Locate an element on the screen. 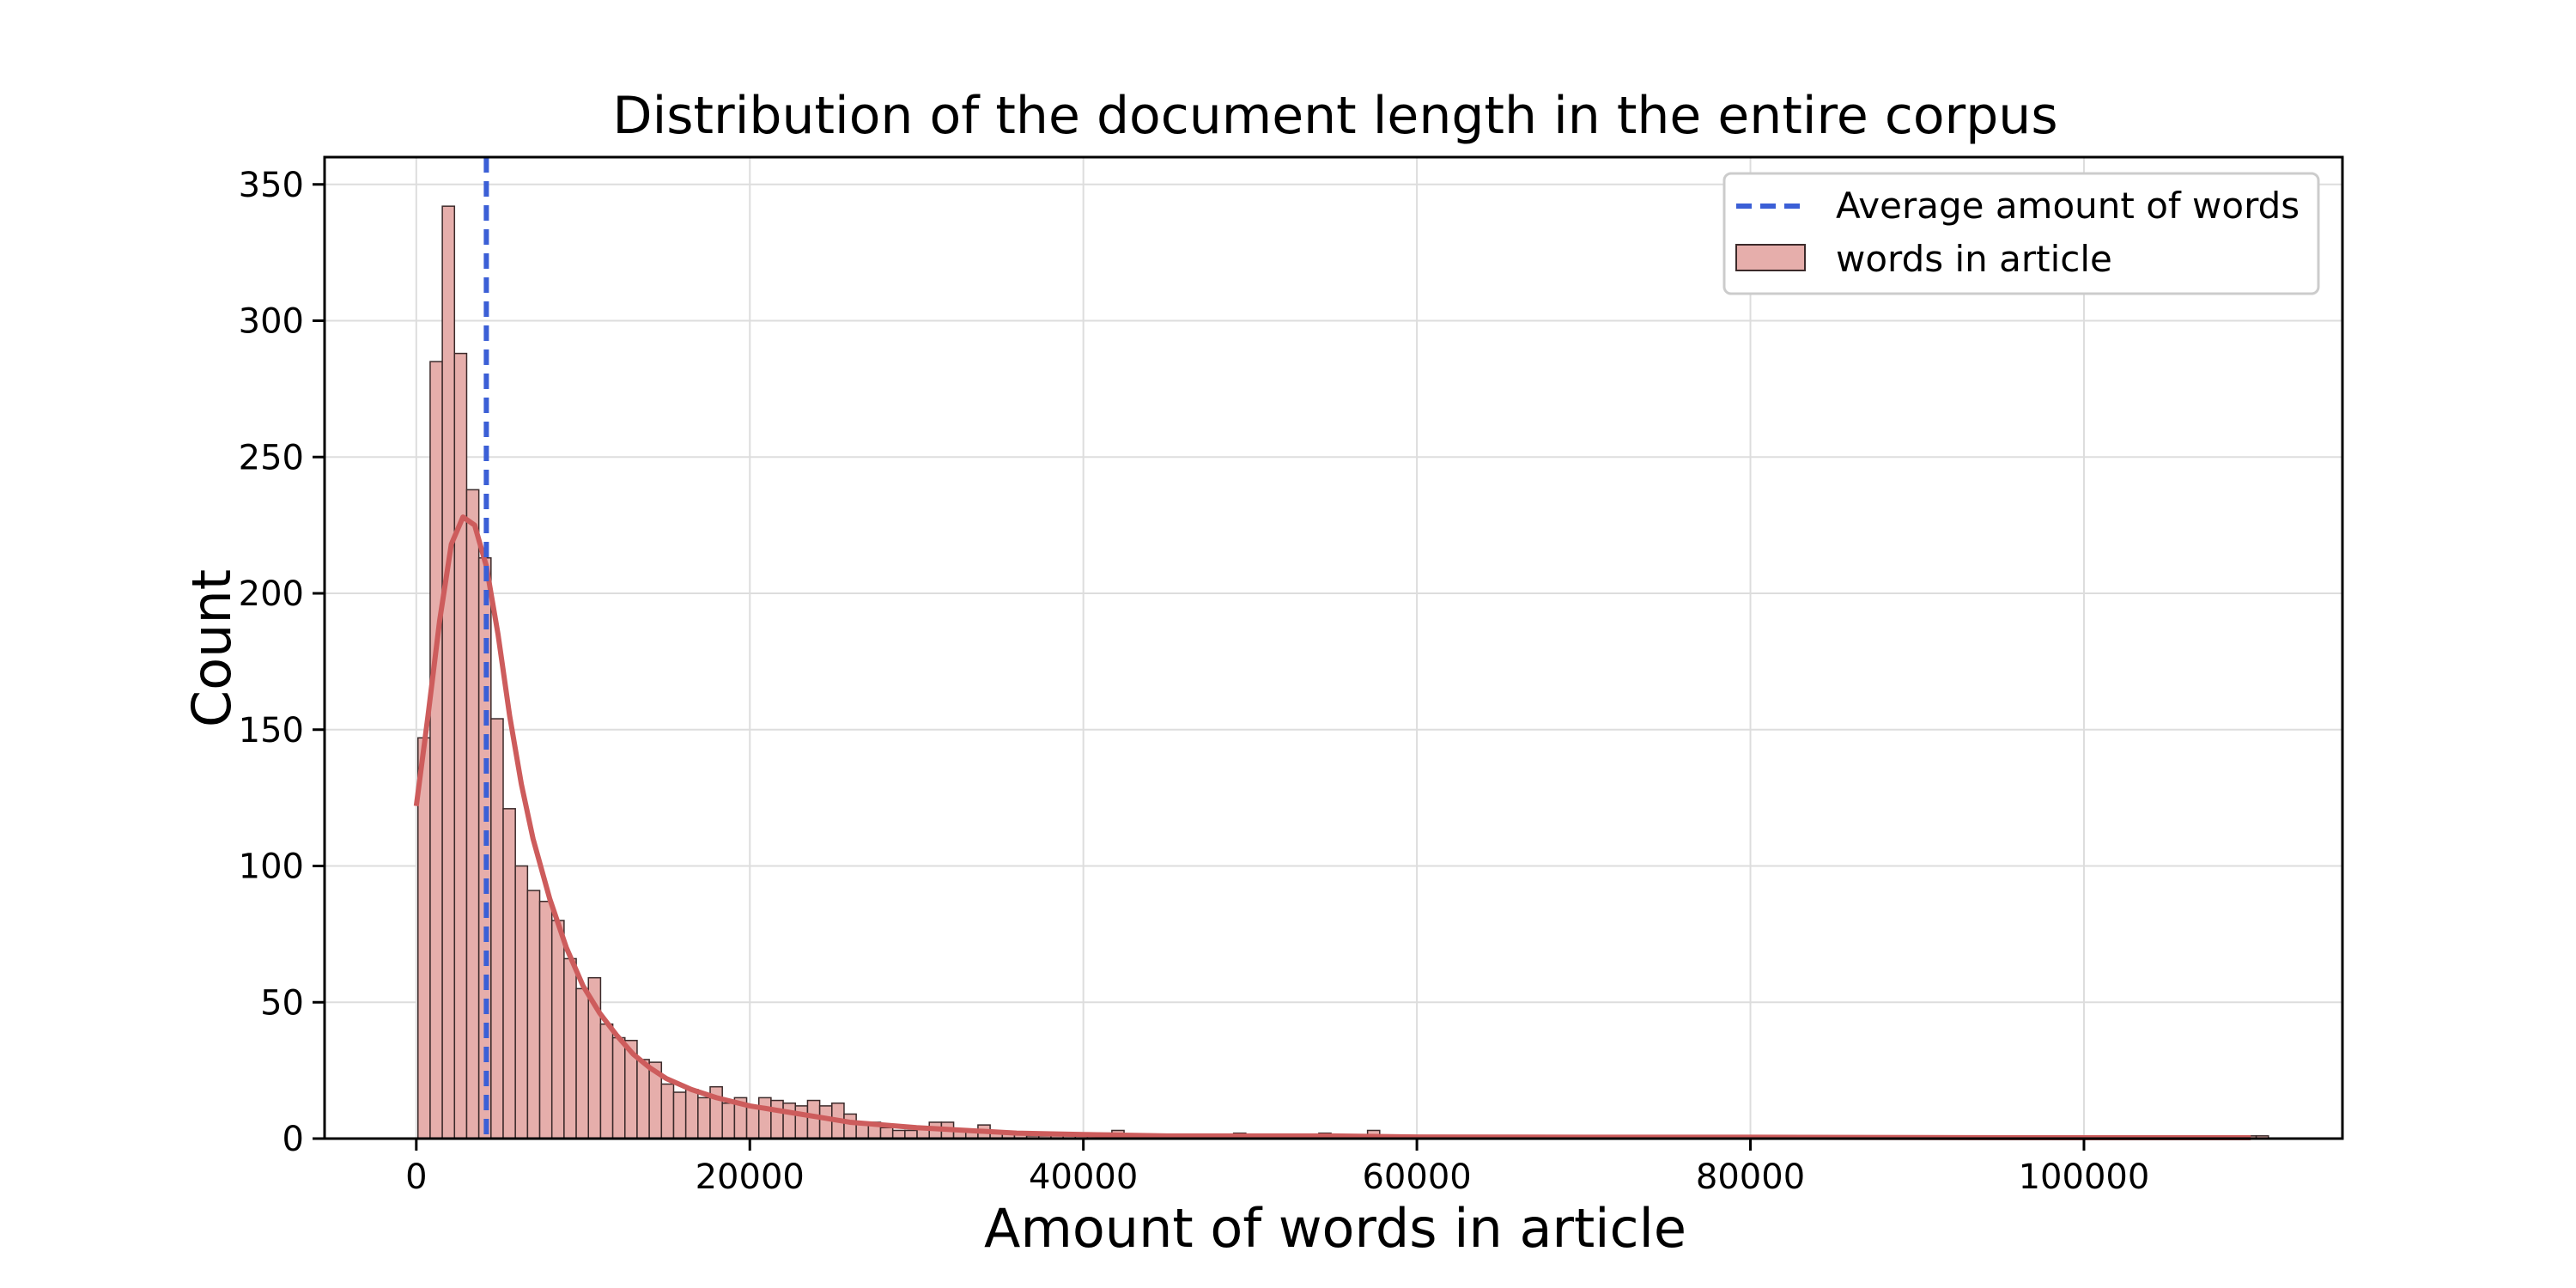 The image size is (2576, 1288). legend-box is located at coordinates (2021, 233).